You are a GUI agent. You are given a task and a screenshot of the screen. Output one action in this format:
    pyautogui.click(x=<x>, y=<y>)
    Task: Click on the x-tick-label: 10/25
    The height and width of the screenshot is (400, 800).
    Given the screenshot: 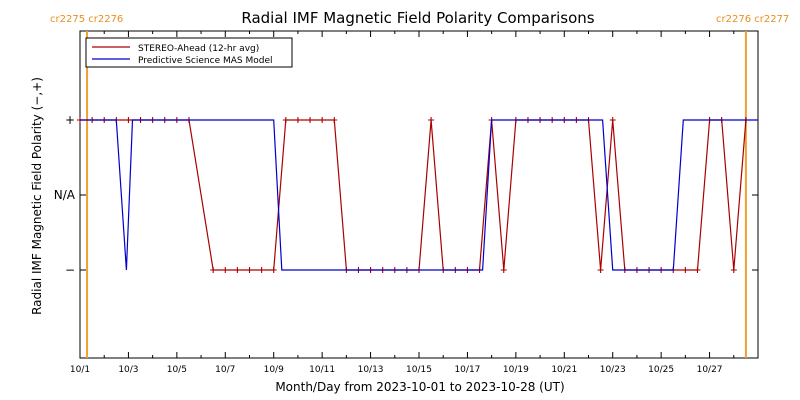 What is the action you would take?
    pyautogui.click(x=661, y=370)
    